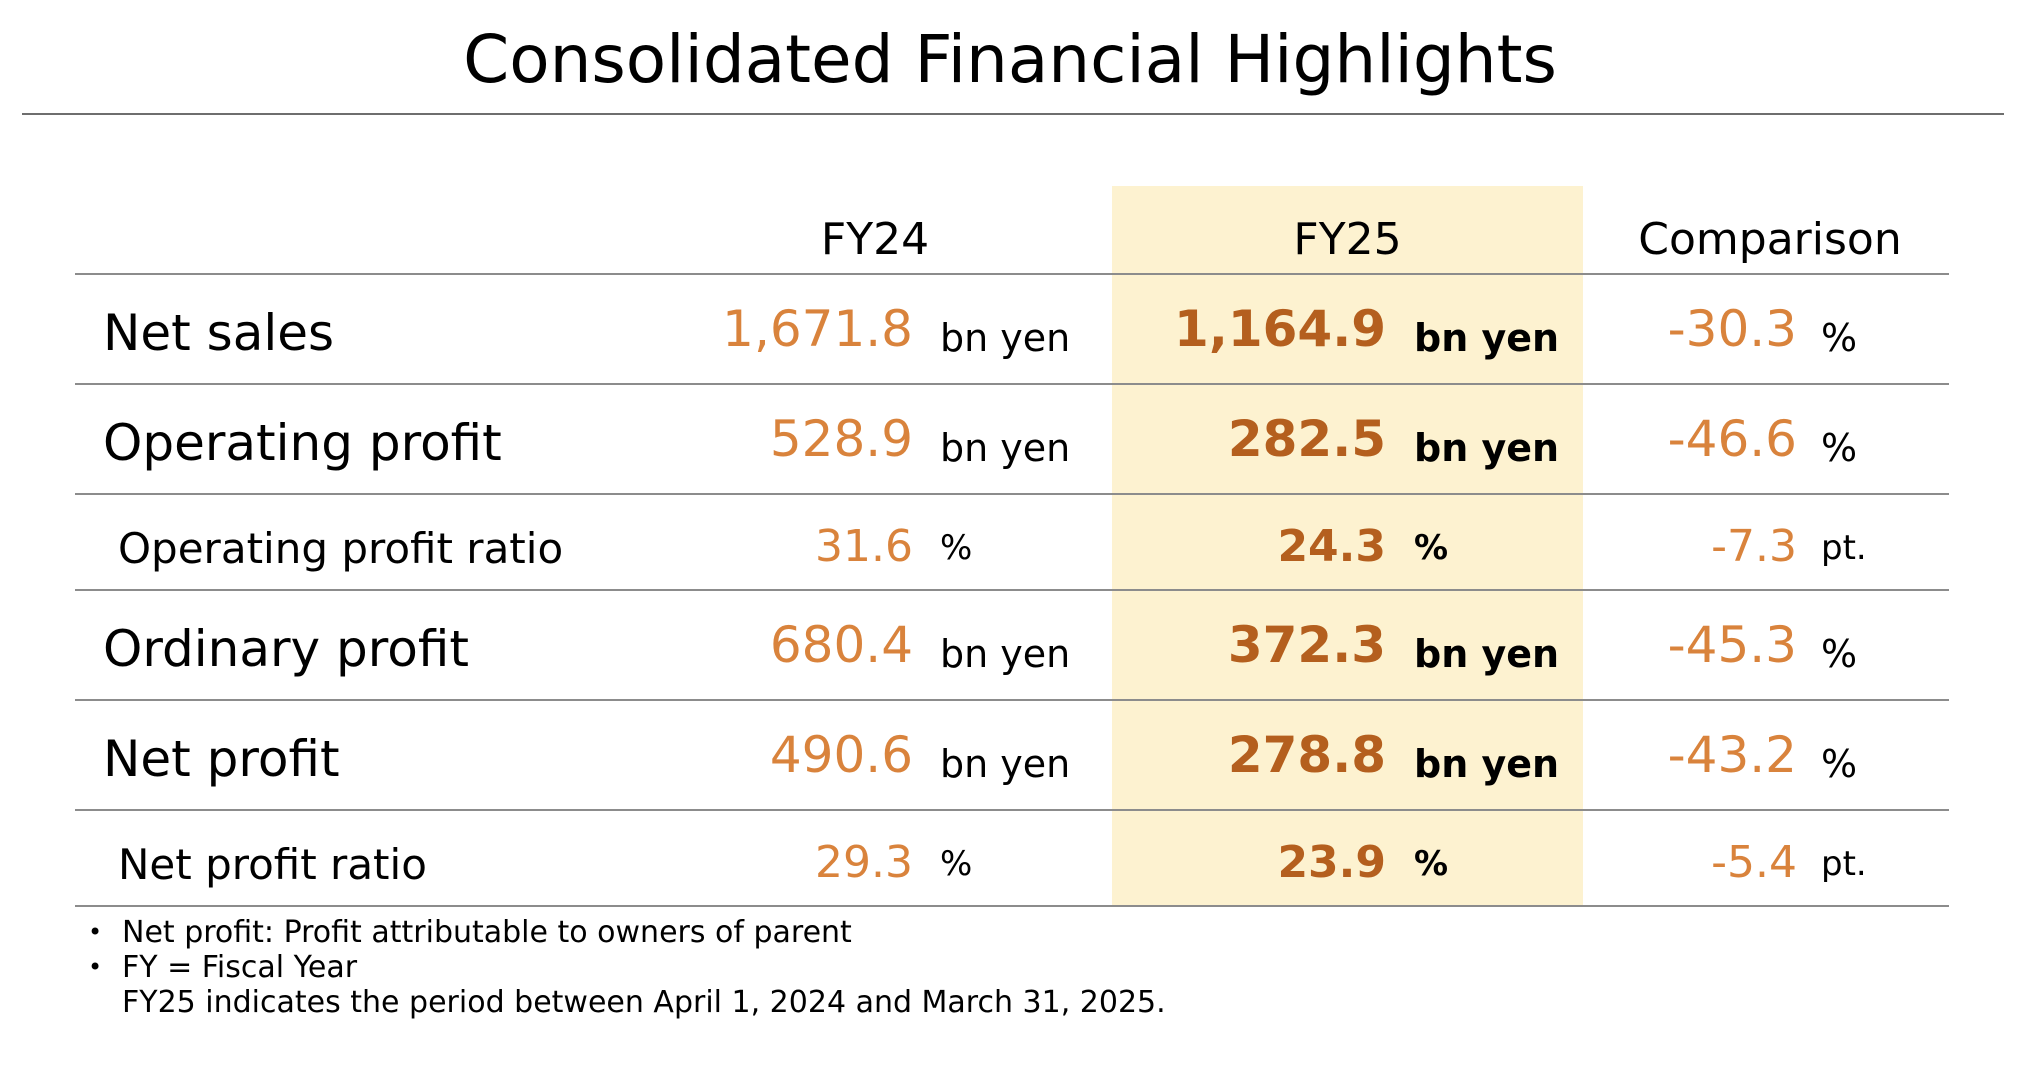  I want to click on title-divider, so click(1013, 114).